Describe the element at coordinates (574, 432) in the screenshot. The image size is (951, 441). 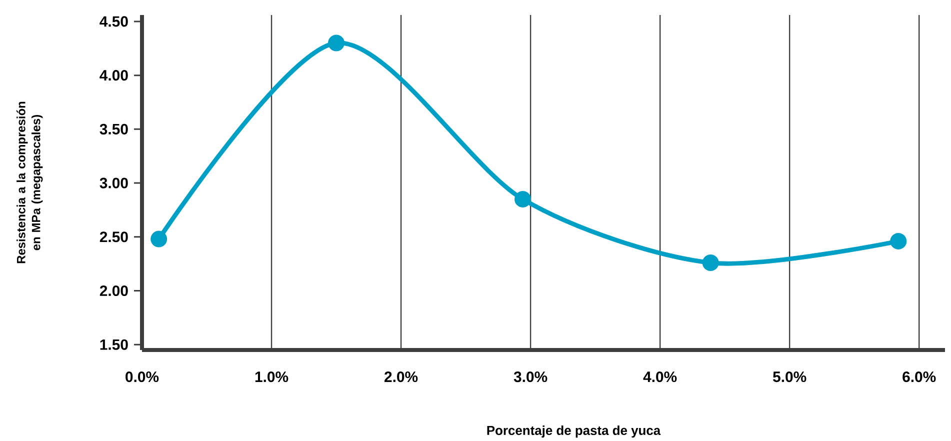
I see `x-axis-title: Porcentaje de pasta de yuca` at that location.